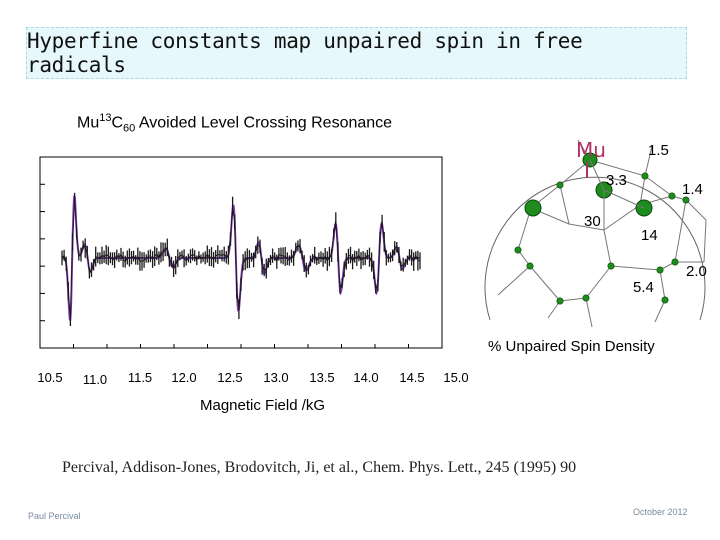 The width and height of the screenshot is (720, 540). I want to click on x-tick-label: 14.0, so click(365, 377).